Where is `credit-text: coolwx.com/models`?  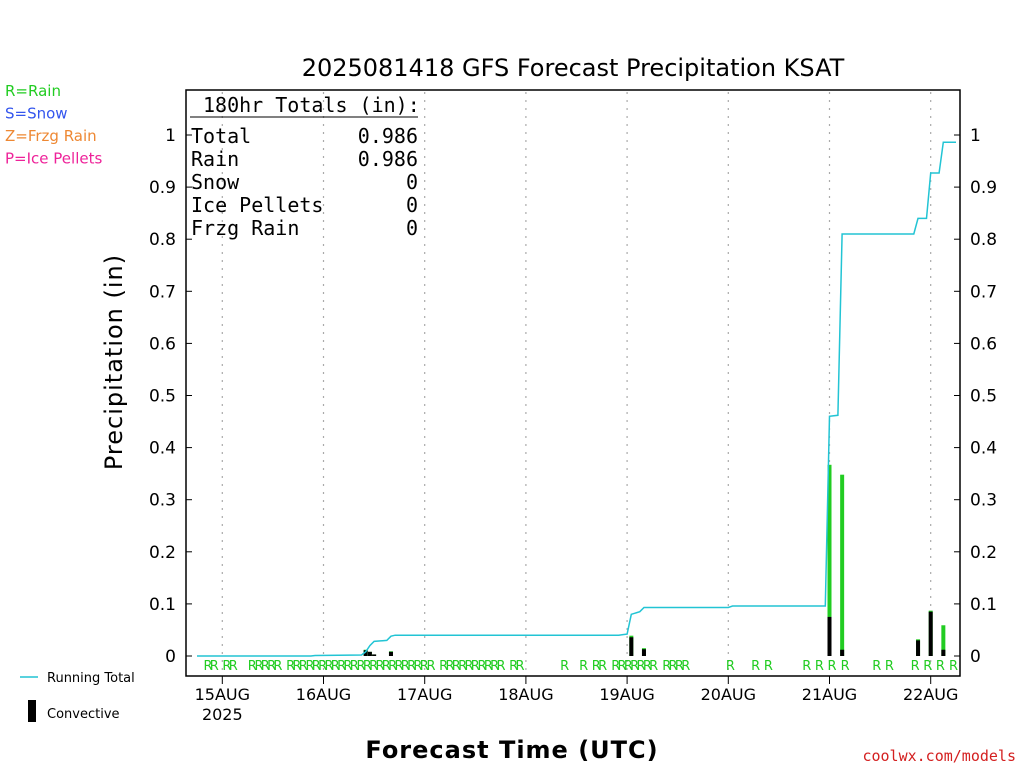 credit-text: coolwx.com/models is located at coordinates (939, 756).